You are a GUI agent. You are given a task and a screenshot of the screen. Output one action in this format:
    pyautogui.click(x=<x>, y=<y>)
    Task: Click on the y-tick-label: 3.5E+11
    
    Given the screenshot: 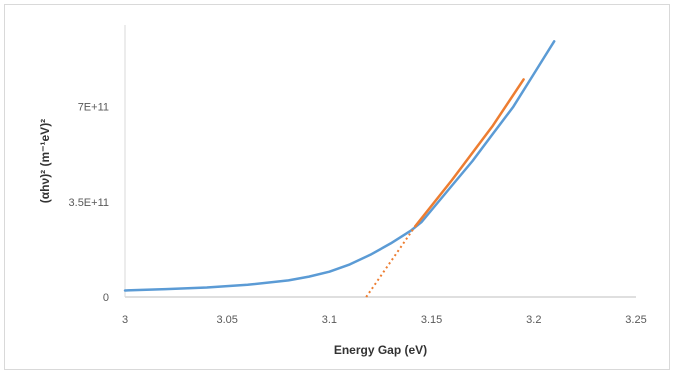 What is the action you would take?
    pyautogui.click(x=89, y=203)
    